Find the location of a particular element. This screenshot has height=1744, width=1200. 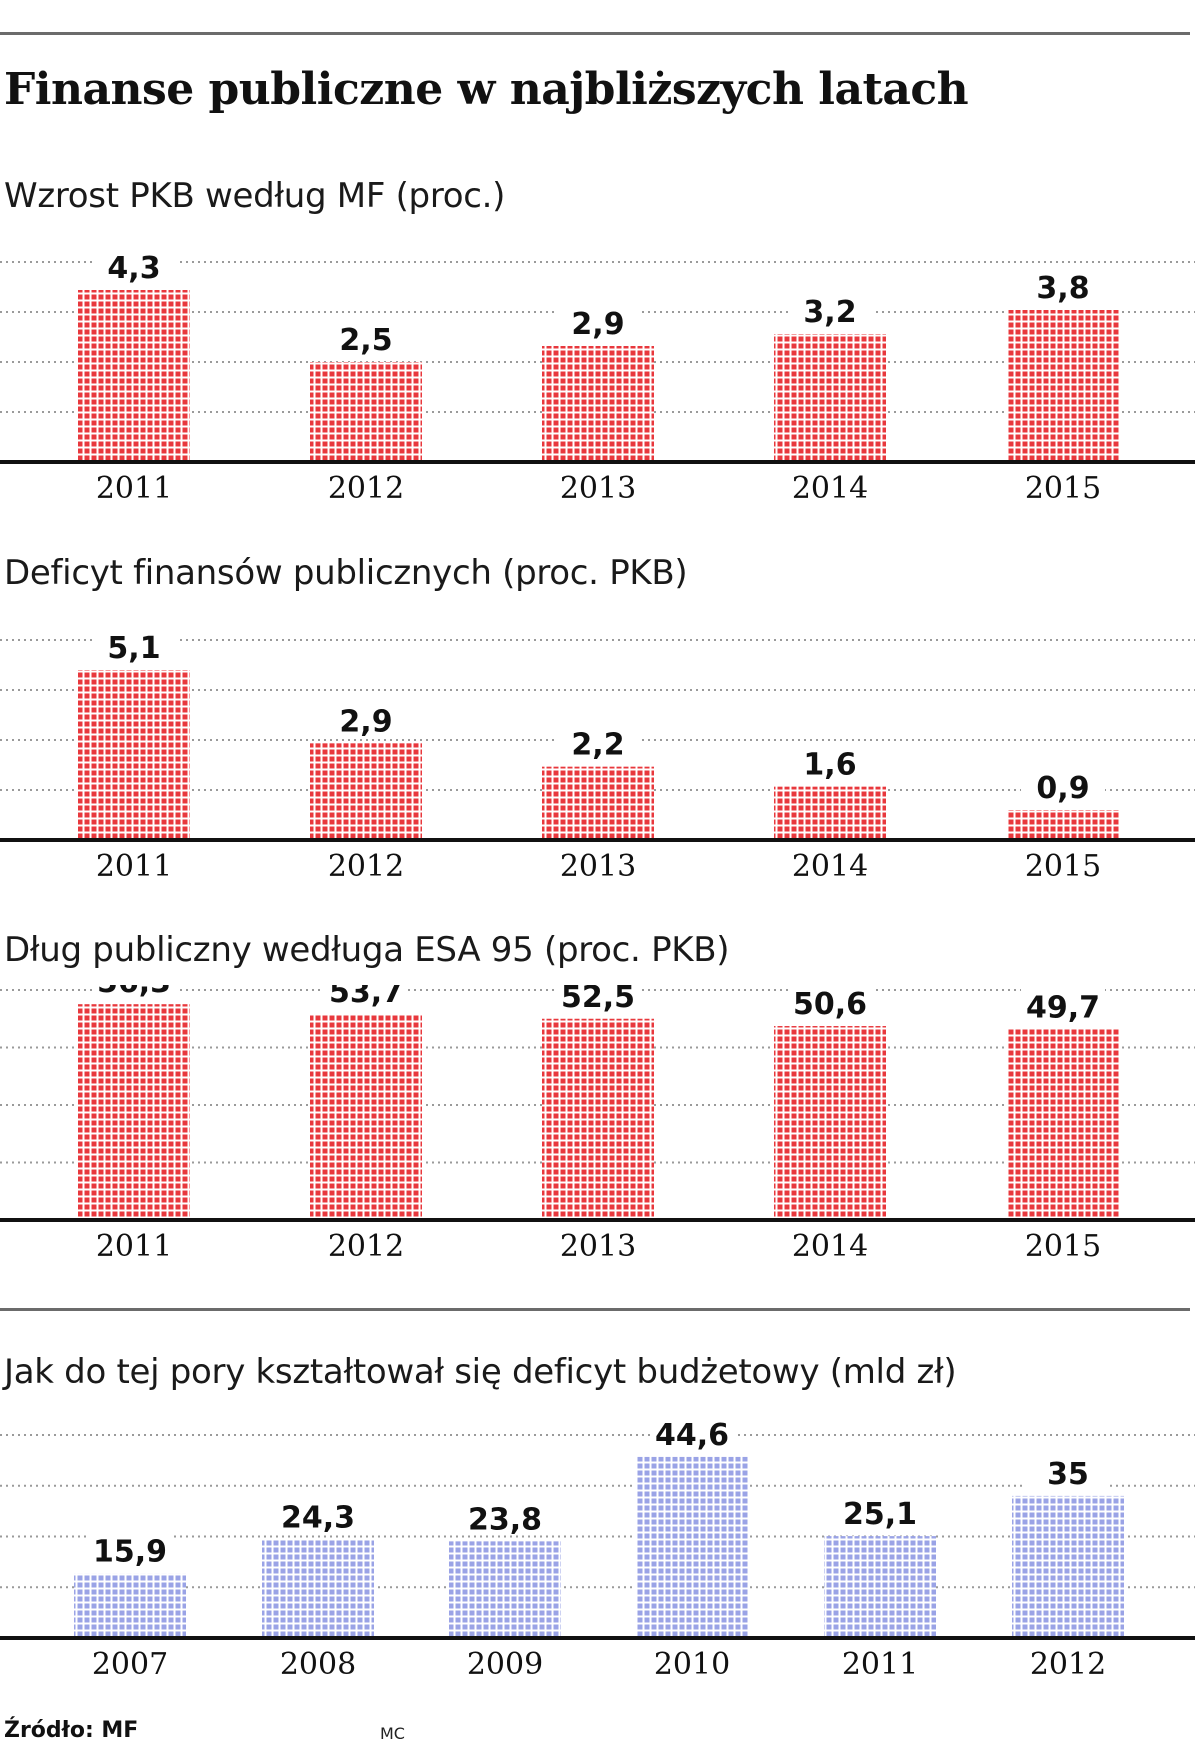

value-label: 4,3 is located at coordinates (133, 268).